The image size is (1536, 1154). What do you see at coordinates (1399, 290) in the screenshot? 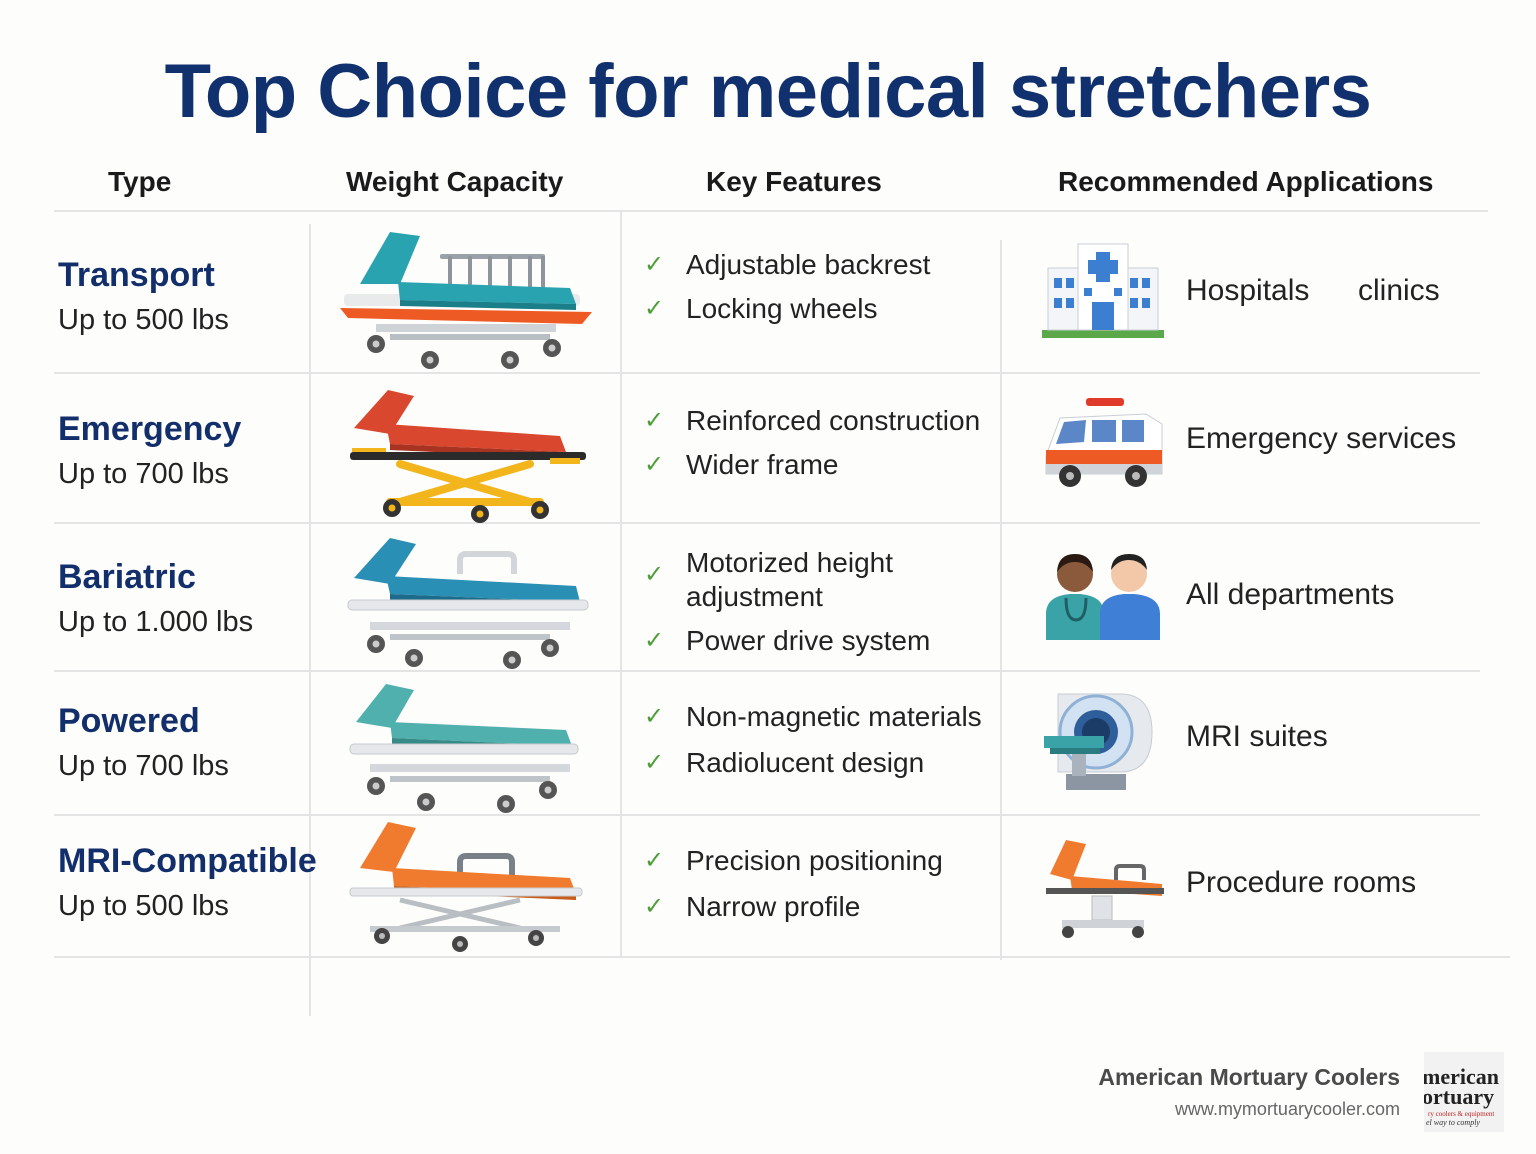
I see `application-label-extra: clinics` at bounding box center [1399, 290].